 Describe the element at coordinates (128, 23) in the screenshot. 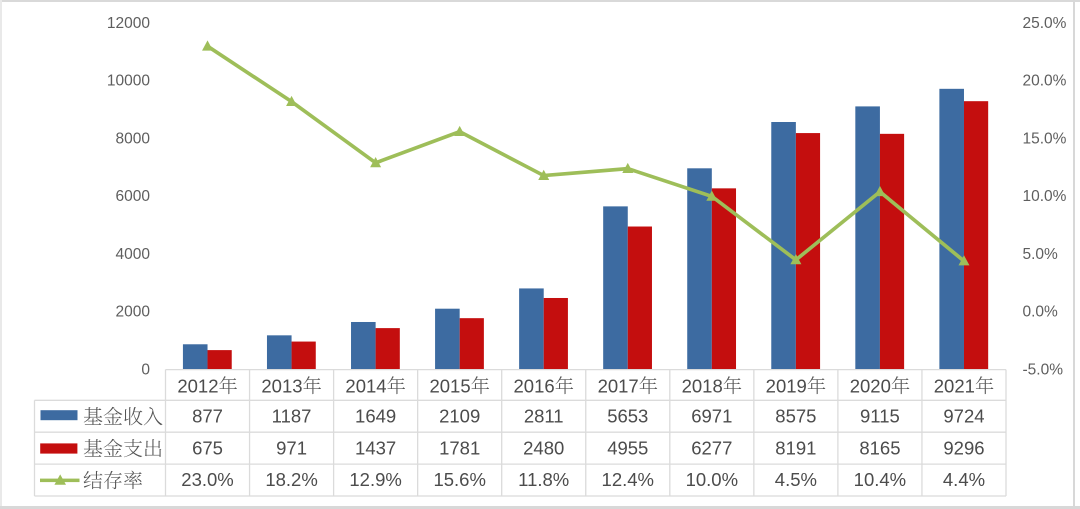

I see `svg-text: 12000` at that location.